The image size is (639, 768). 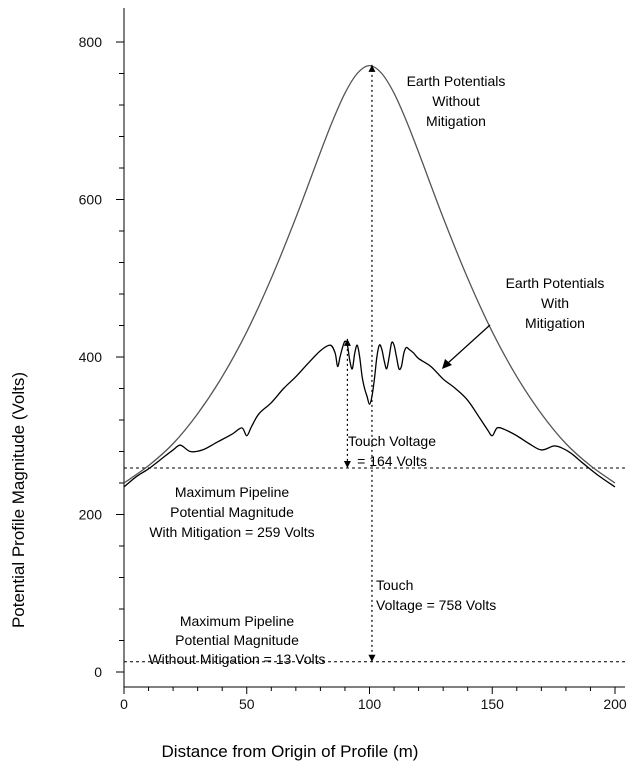 I want to click on annotation-earth-without: Earth Potentials, so click(x=456, y=81).